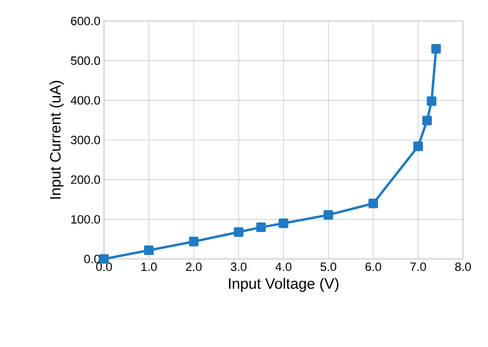 This screenshot has height=347, width=488. I want to click on y-axis-title: Input Current (uA), so click(57, 139).